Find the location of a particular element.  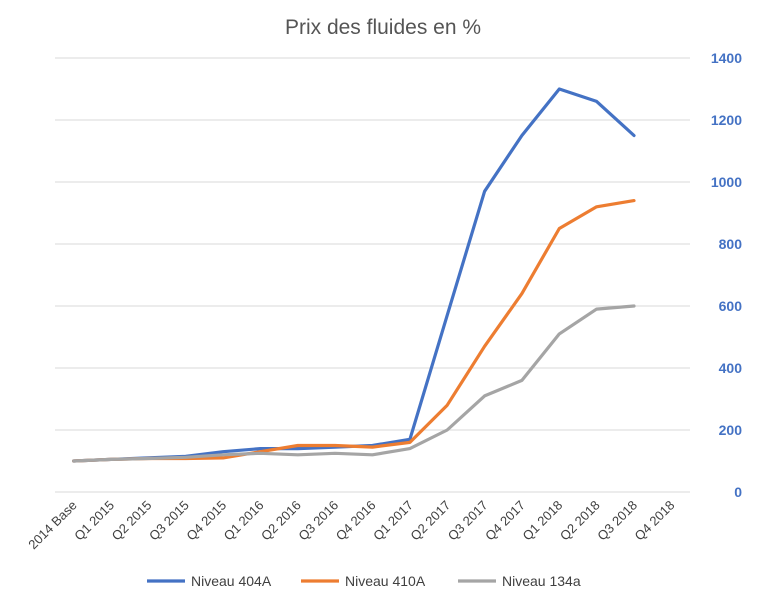

x-tick-label: Q4 2017 is located at coordinates (505, 521).